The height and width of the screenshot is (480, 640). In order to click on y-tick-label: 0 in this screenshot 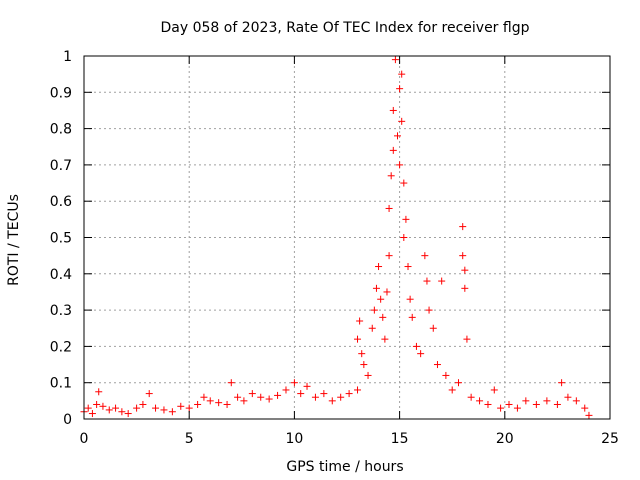, I will do `click(67, 420)`.